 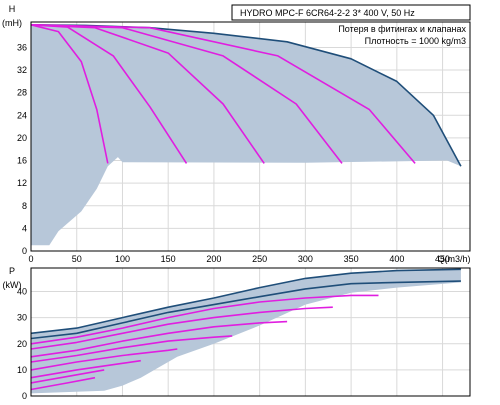 What do you see at coordinates (22, 115) in the screenshot?
I see `y-tick-label: 24` at bounding box center [22, 115].